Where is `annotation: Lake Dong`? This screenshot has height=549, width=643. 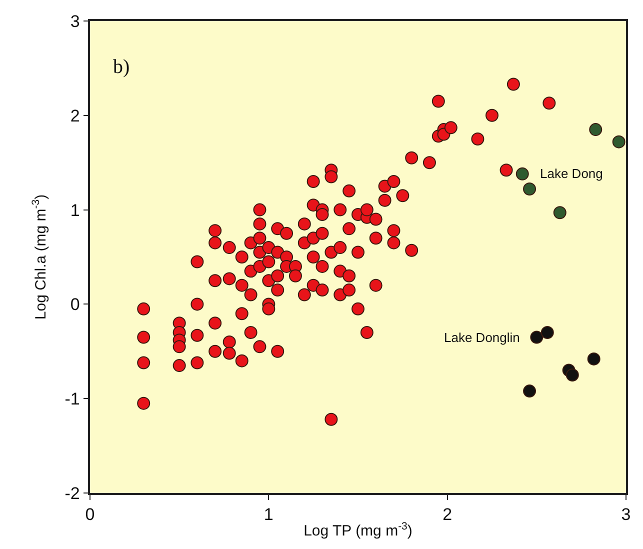
annotation: Lake Dong is located at coordinates (571, 173).